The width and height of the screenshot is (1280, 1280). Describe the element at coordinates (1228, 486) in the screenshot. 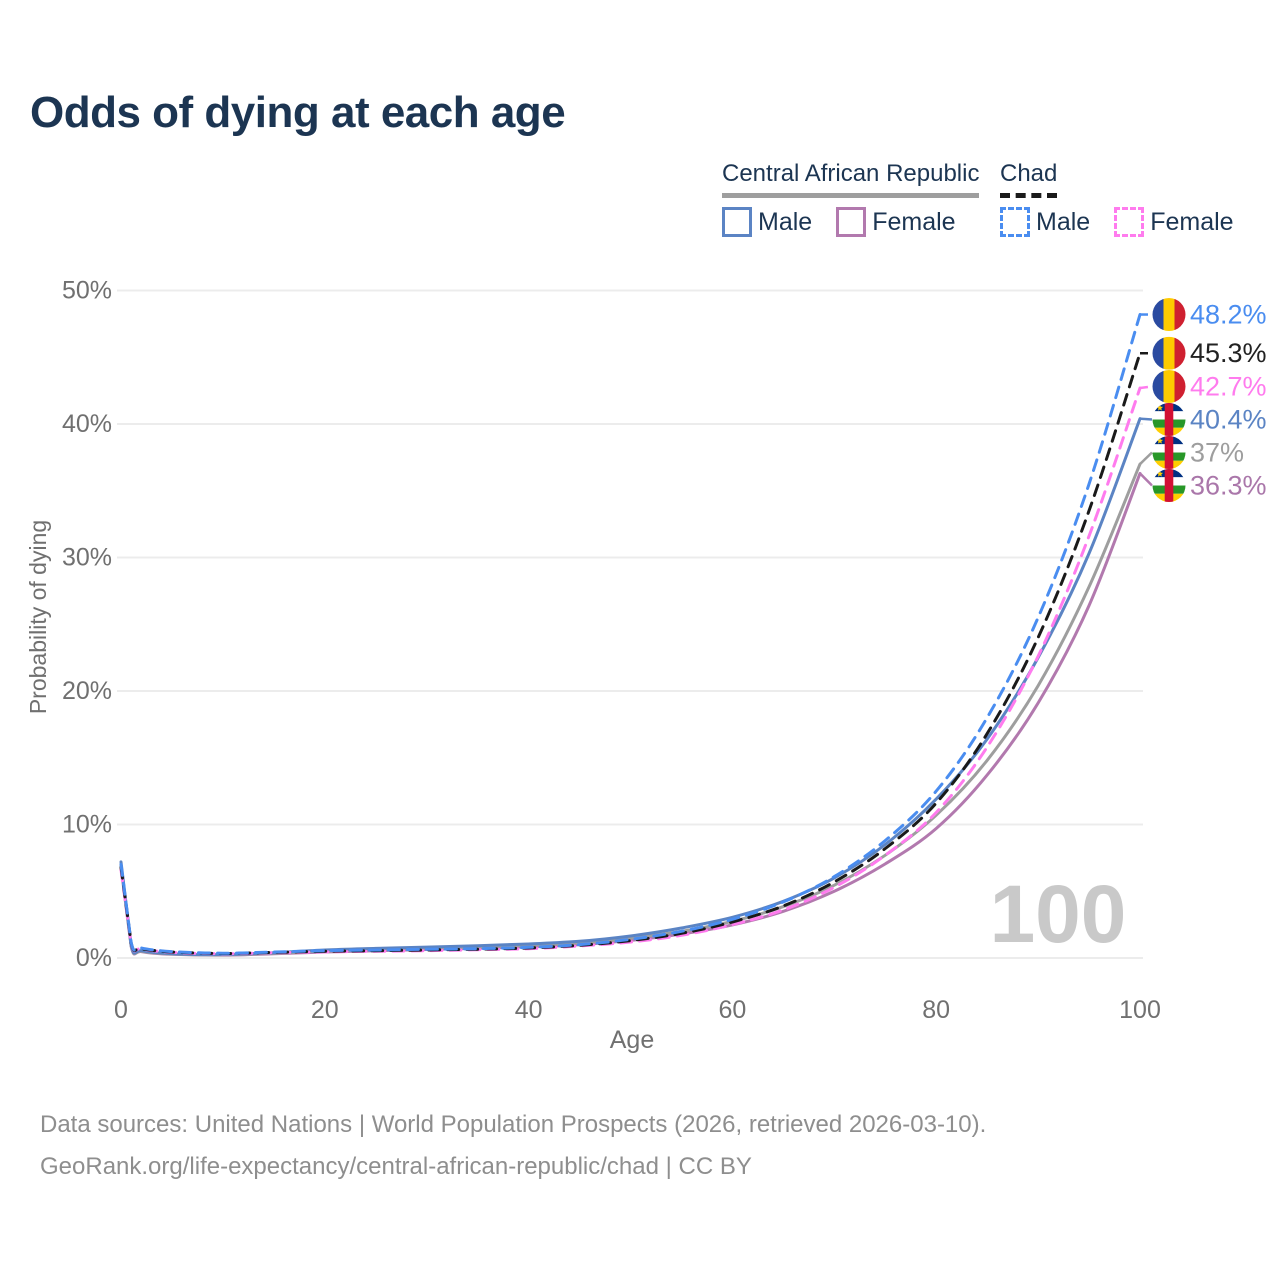

I see `end-label-car-female: 36.3%` at that location.